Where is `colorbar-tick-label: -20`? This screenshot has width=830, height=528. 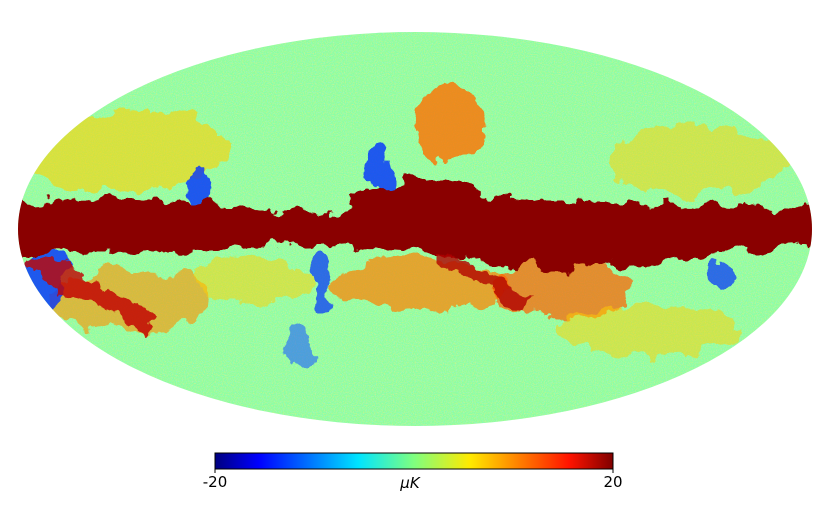
colorbar-tick-label: -20 is located at coordinates (215, 482).